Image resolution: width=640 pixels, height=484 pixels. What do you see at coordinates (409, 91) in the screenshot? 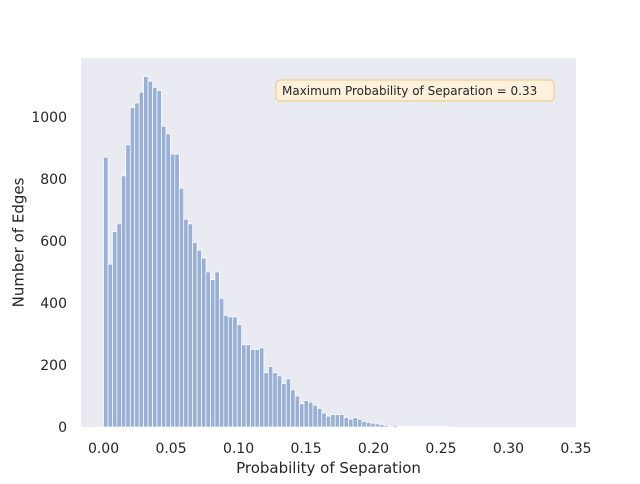
I see `annotation-text: Maximum Probability of Separation = 0.33` at bounding box center [409, 91].